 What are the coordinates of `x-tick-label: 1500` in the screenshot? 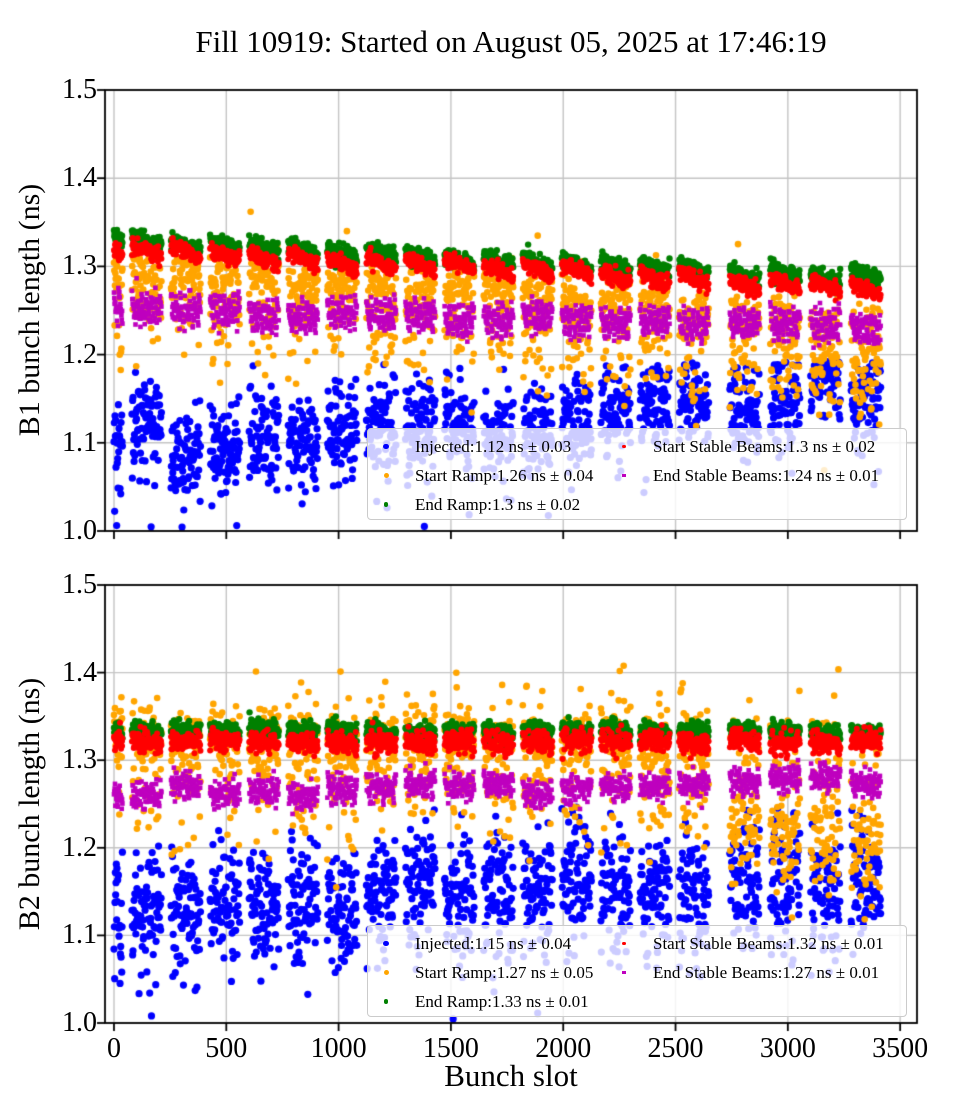 It's located at (450, 1048).